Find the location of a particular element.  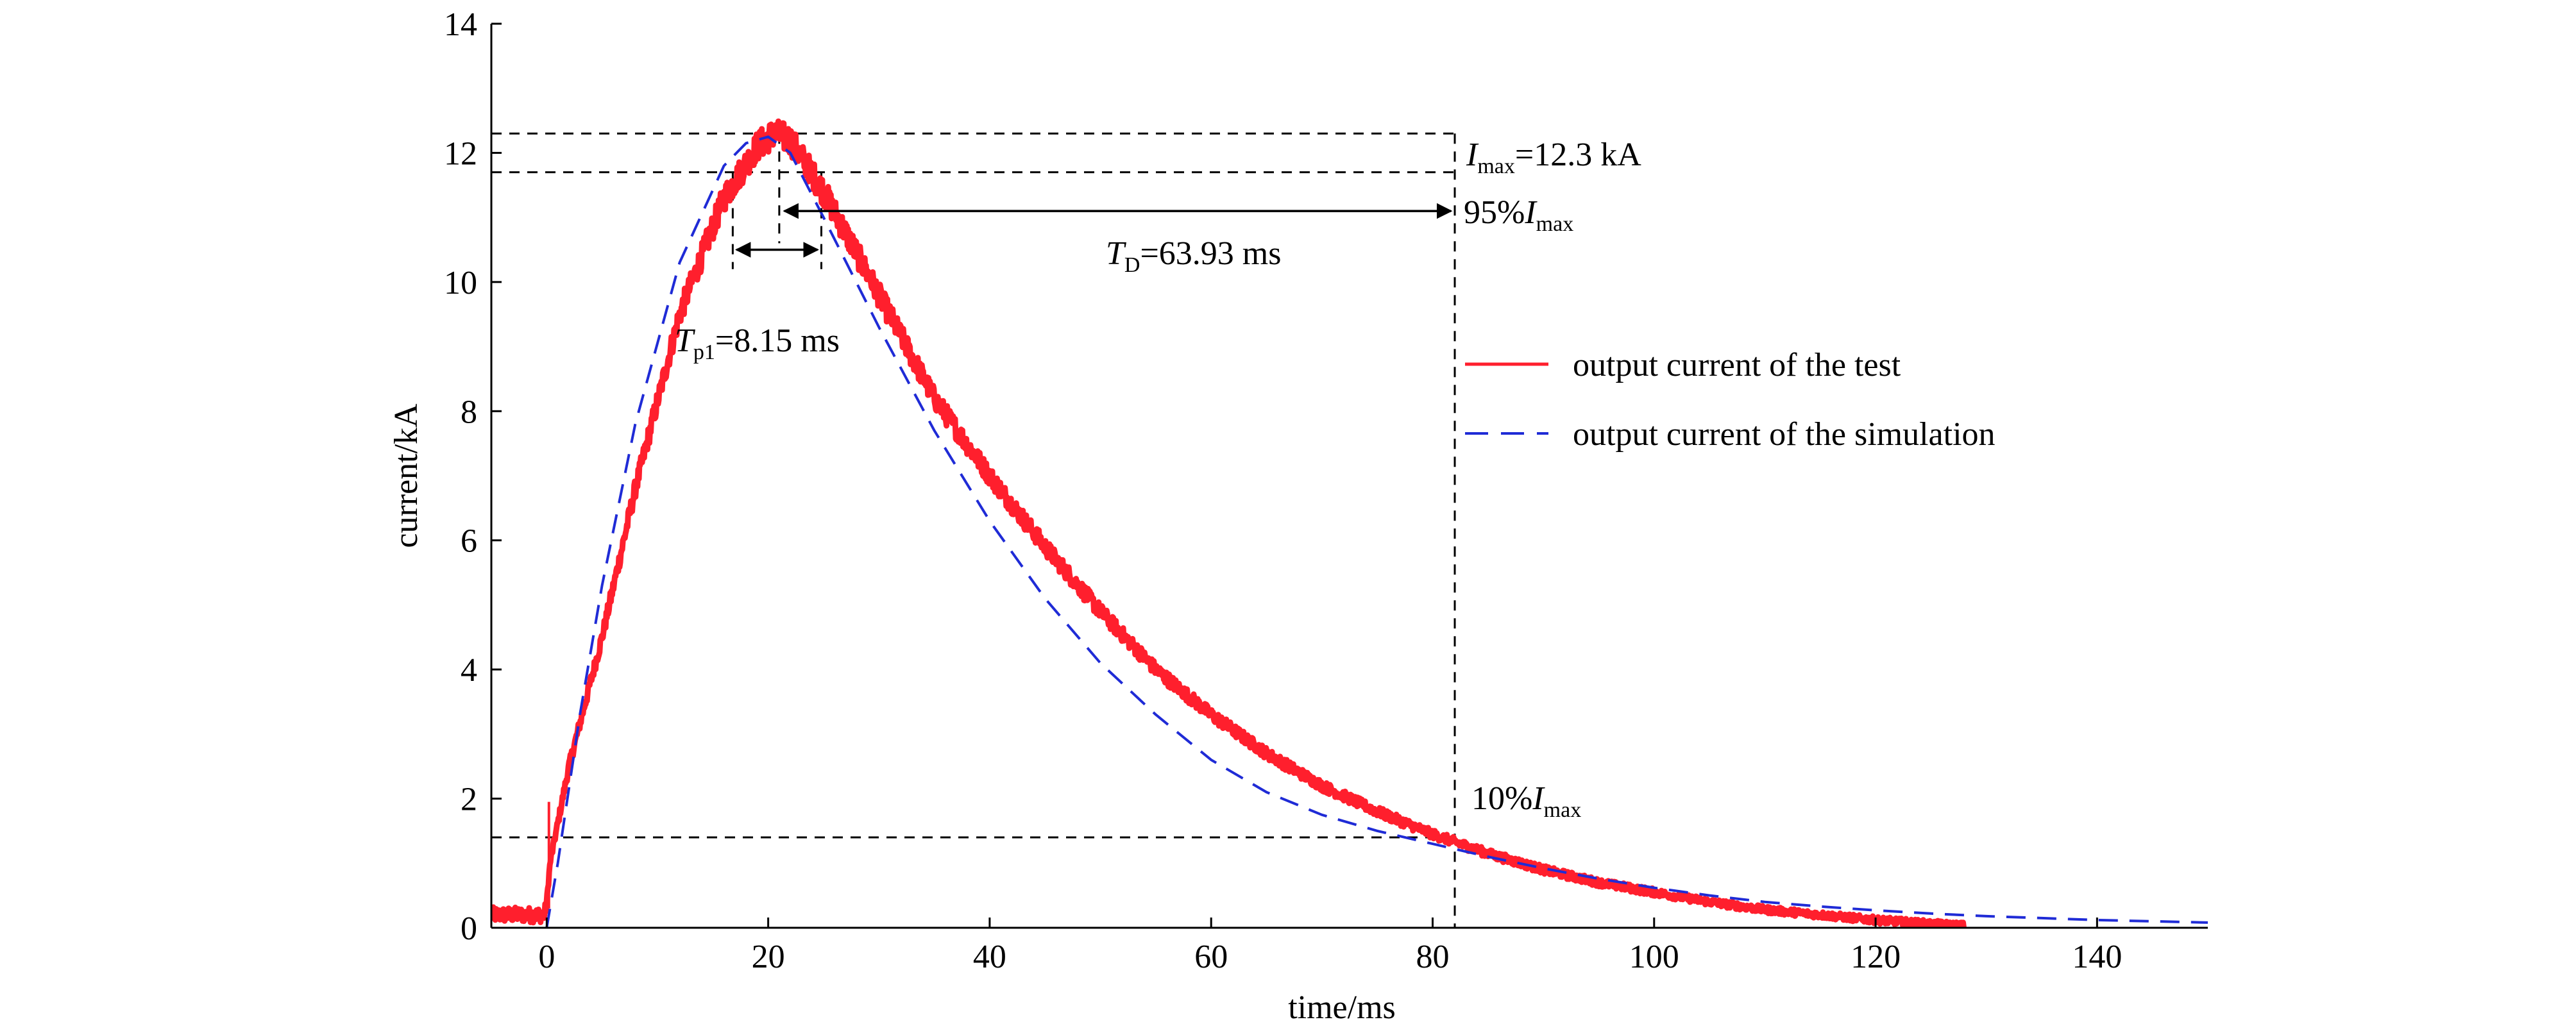

y-tick-label: 14 is located at coordinates (460, 24).